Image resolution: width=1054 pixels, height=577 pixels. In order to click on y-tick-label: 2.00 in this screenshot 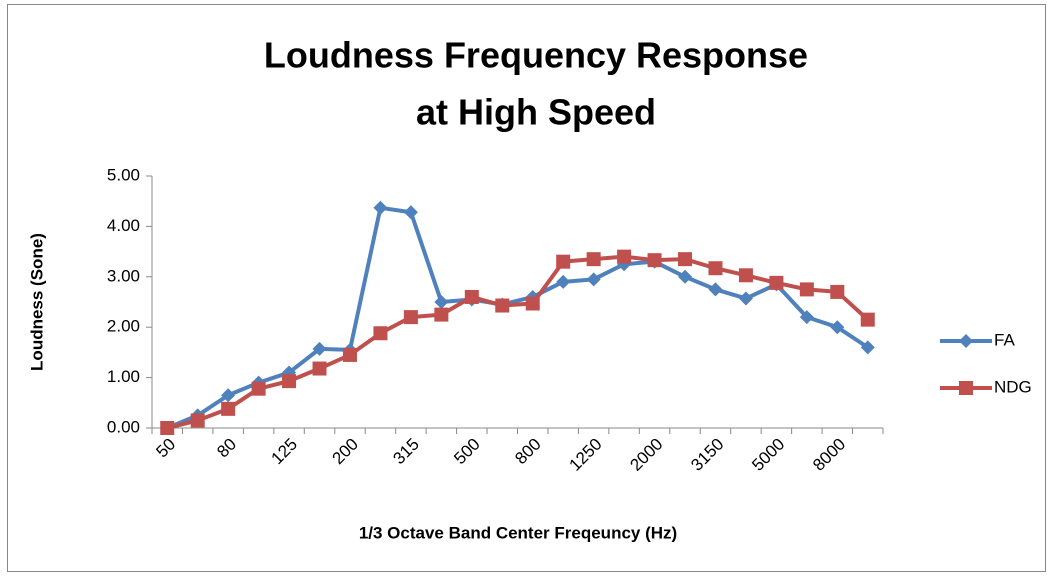, I will do `click(123, 326)`.